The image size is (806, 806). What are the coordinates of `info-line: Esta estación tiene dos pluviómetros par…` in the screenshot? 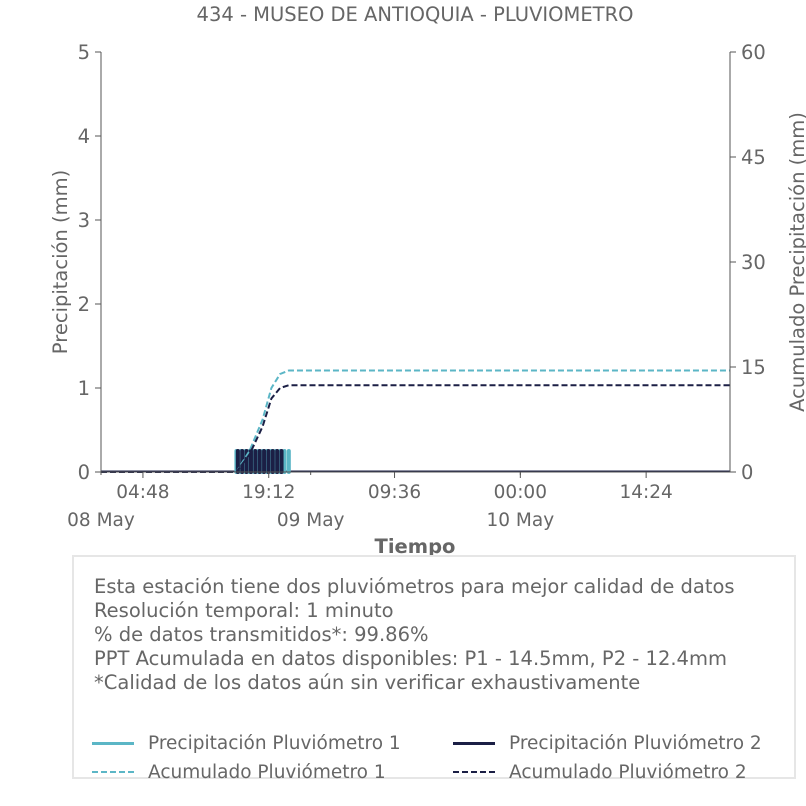 It's located at (414, 586).